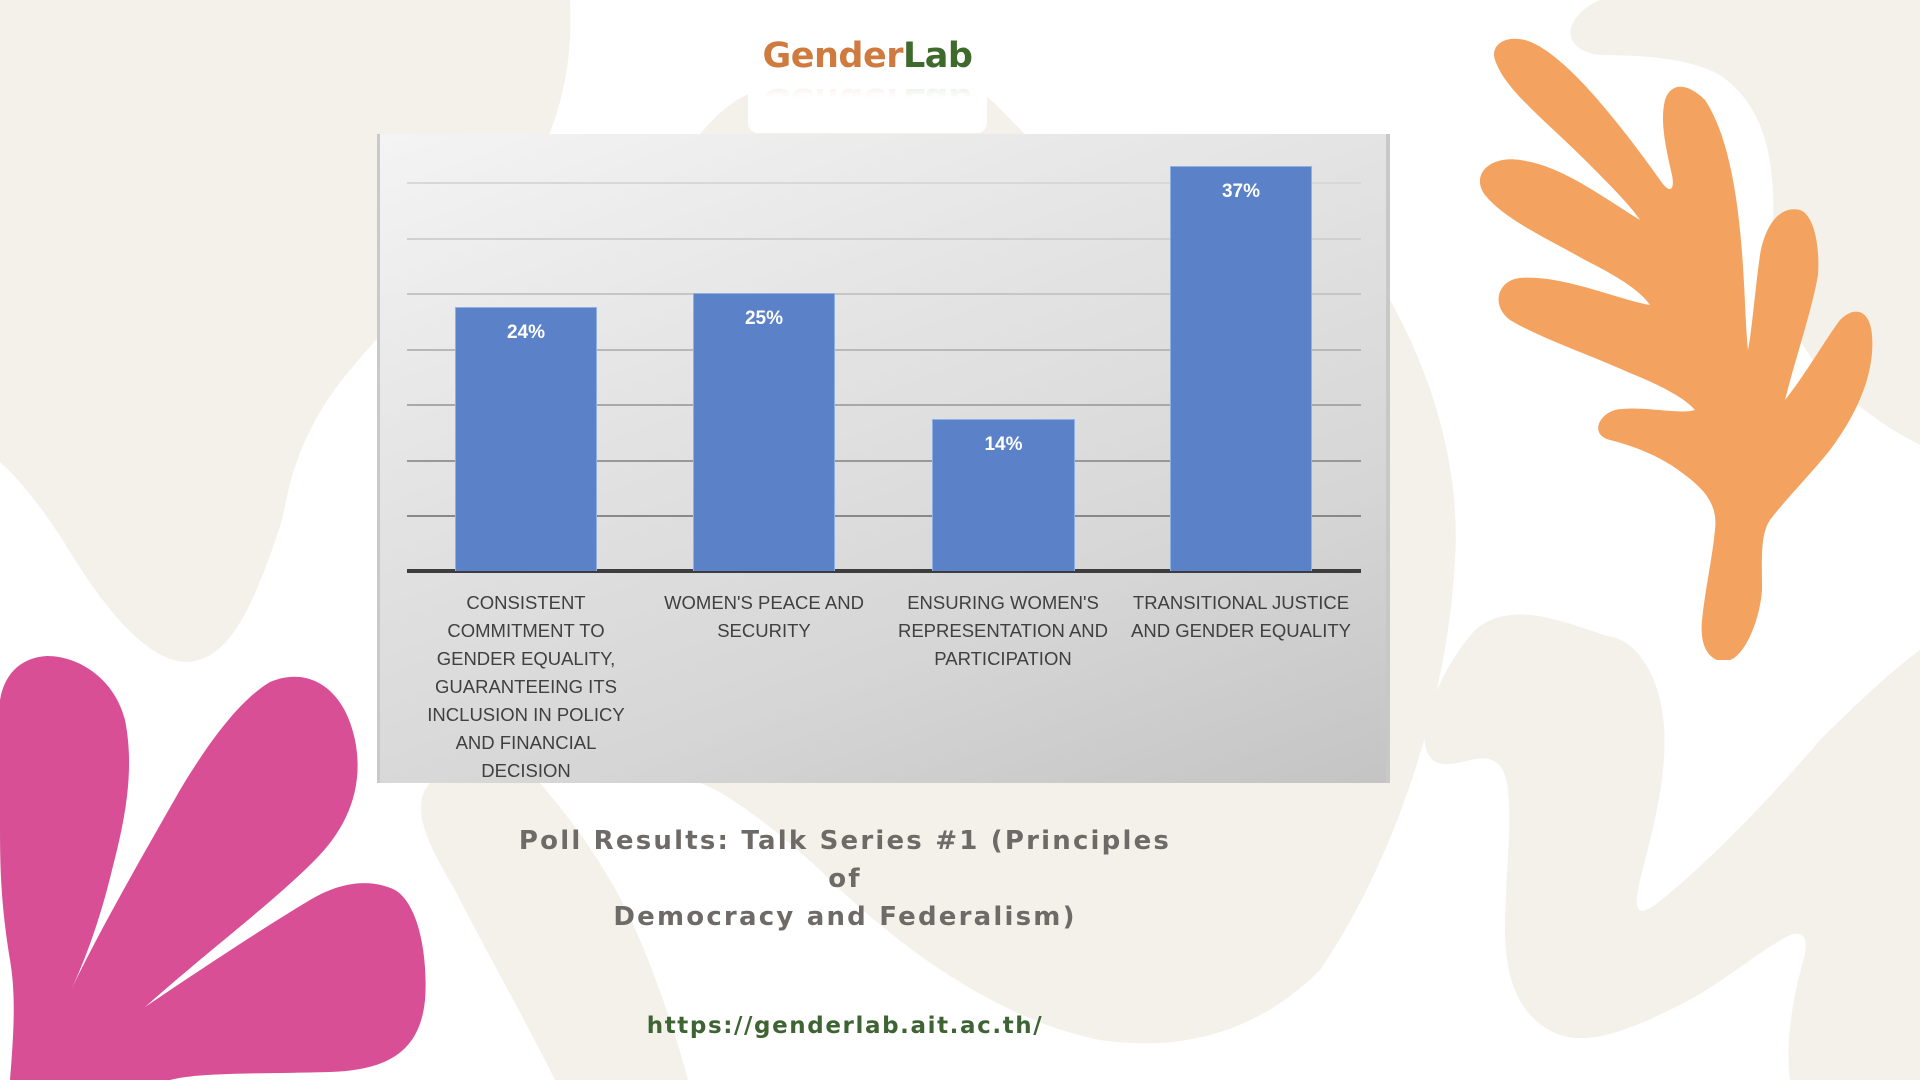 Image resolution: width=1920 pixels, height=1080 pixels. What do you see at coordinates (937, 100) in the screenshot?
I see `logo-reflection-lab: Lab` at bounding box center [937, 100].